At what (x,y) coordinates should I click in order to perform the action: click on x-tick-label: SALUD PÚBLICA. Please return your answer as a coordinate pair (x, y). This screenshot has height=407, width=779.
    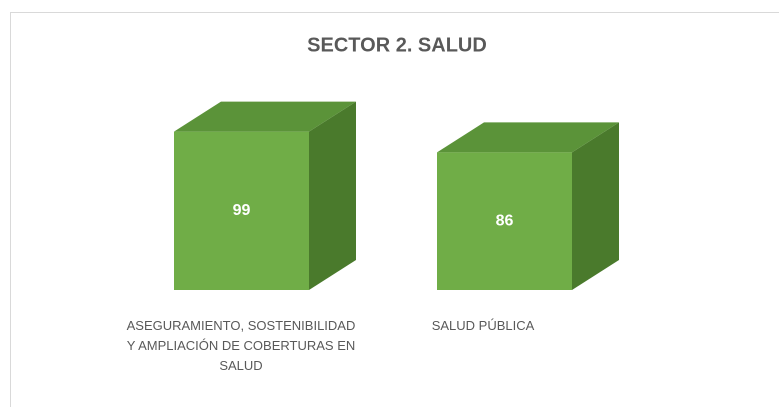
    Looking at the image, I should click on (483, 325).